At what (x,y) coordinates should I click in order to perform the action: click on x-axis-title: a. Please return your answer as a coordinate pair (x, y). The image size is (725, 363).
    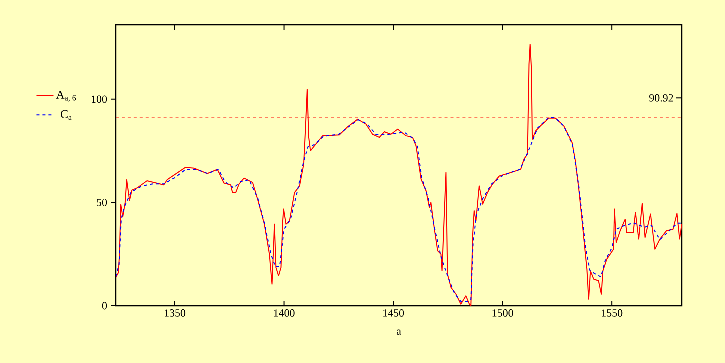
    Looking at the image, I should click on (399, 333).